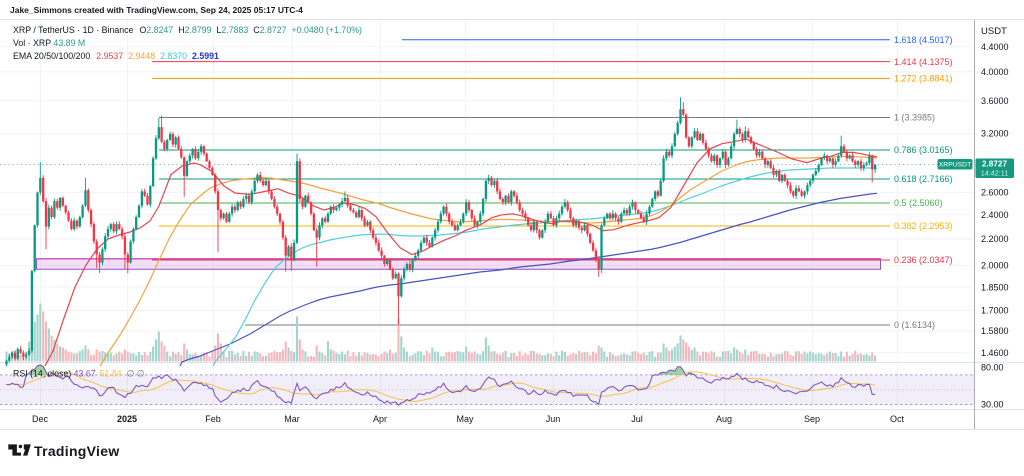  What do you see at coordinates (923, 260) in the screenshot?
I see `svg-text: 0.236 (2.0347)` at bounding box center [923, 260].